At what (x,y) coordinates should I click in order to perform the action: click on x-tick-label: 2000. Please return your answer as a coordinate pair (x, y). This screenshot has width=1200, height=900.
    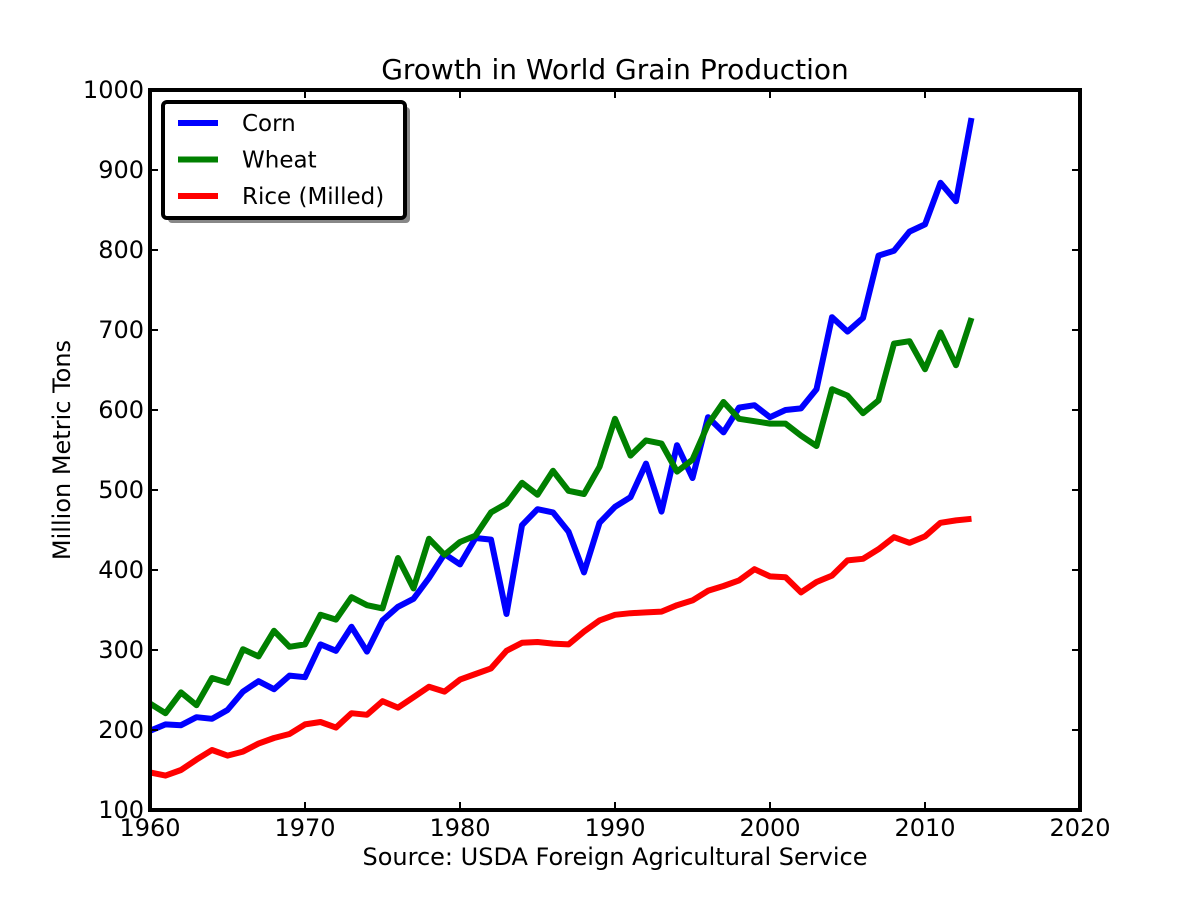
    Looking at the image, I should click on (769, 828).